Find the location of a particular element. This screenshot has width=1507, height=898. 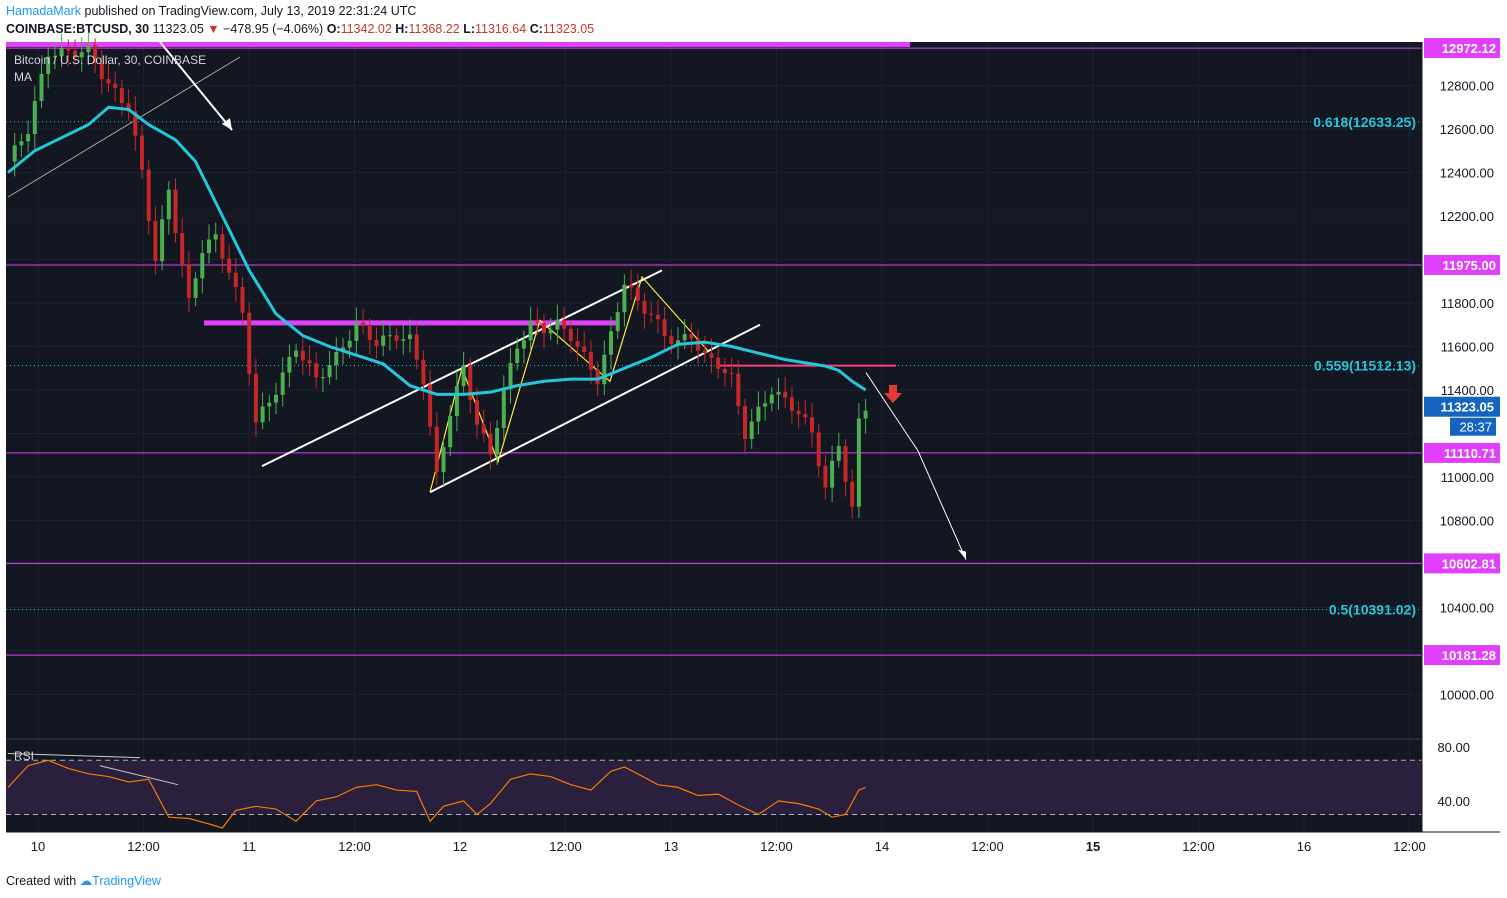

x-tick-label: 11 is located at coordinates (249, 846).